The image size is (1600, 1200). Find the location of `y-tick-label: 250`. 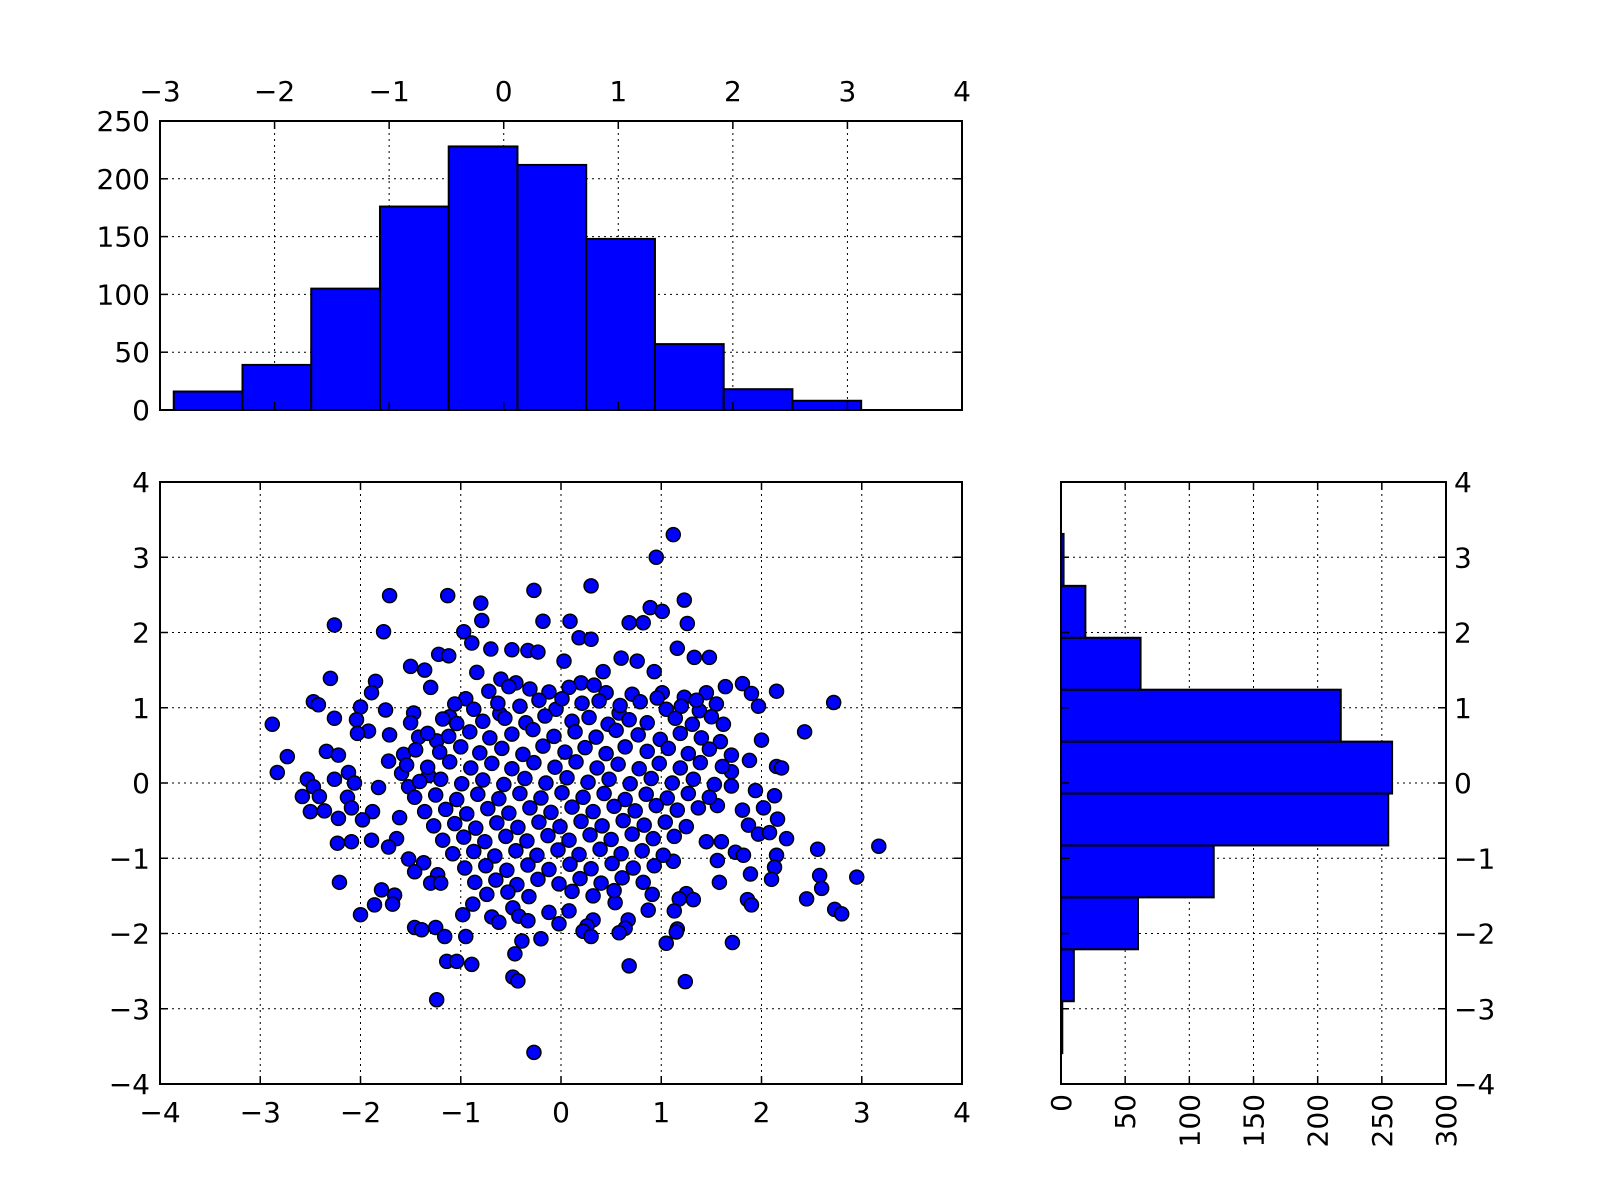

y-tick-label: 250 is located at coordinates (123, 121).